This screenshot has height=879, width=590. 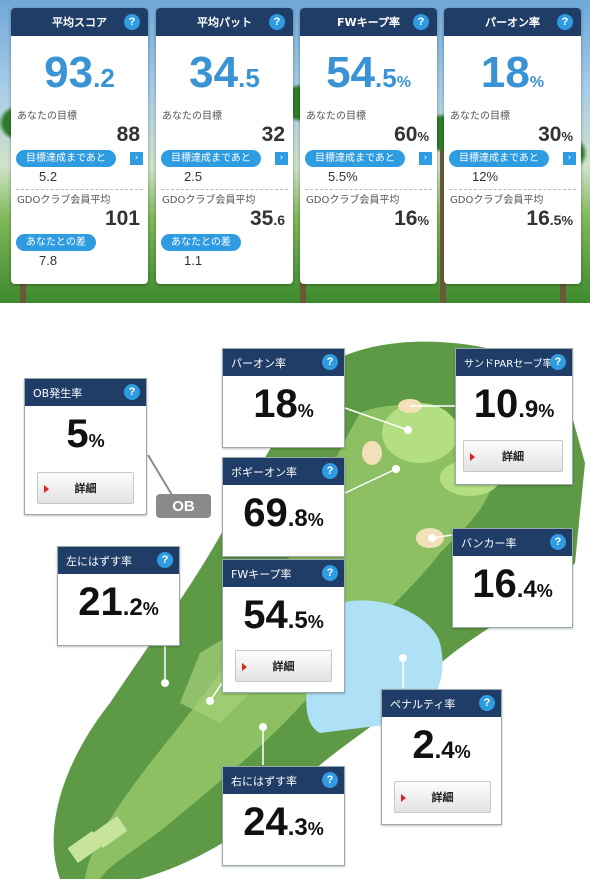 I want to click on card-title: 右にはずす率, so click(x=264, y=781).